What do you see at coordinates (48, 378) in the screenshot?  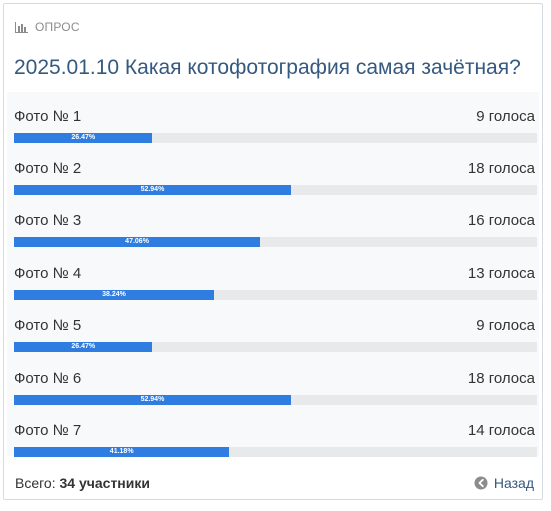 I see `option-name: Фото № 6` at bounding box center [48, 378].